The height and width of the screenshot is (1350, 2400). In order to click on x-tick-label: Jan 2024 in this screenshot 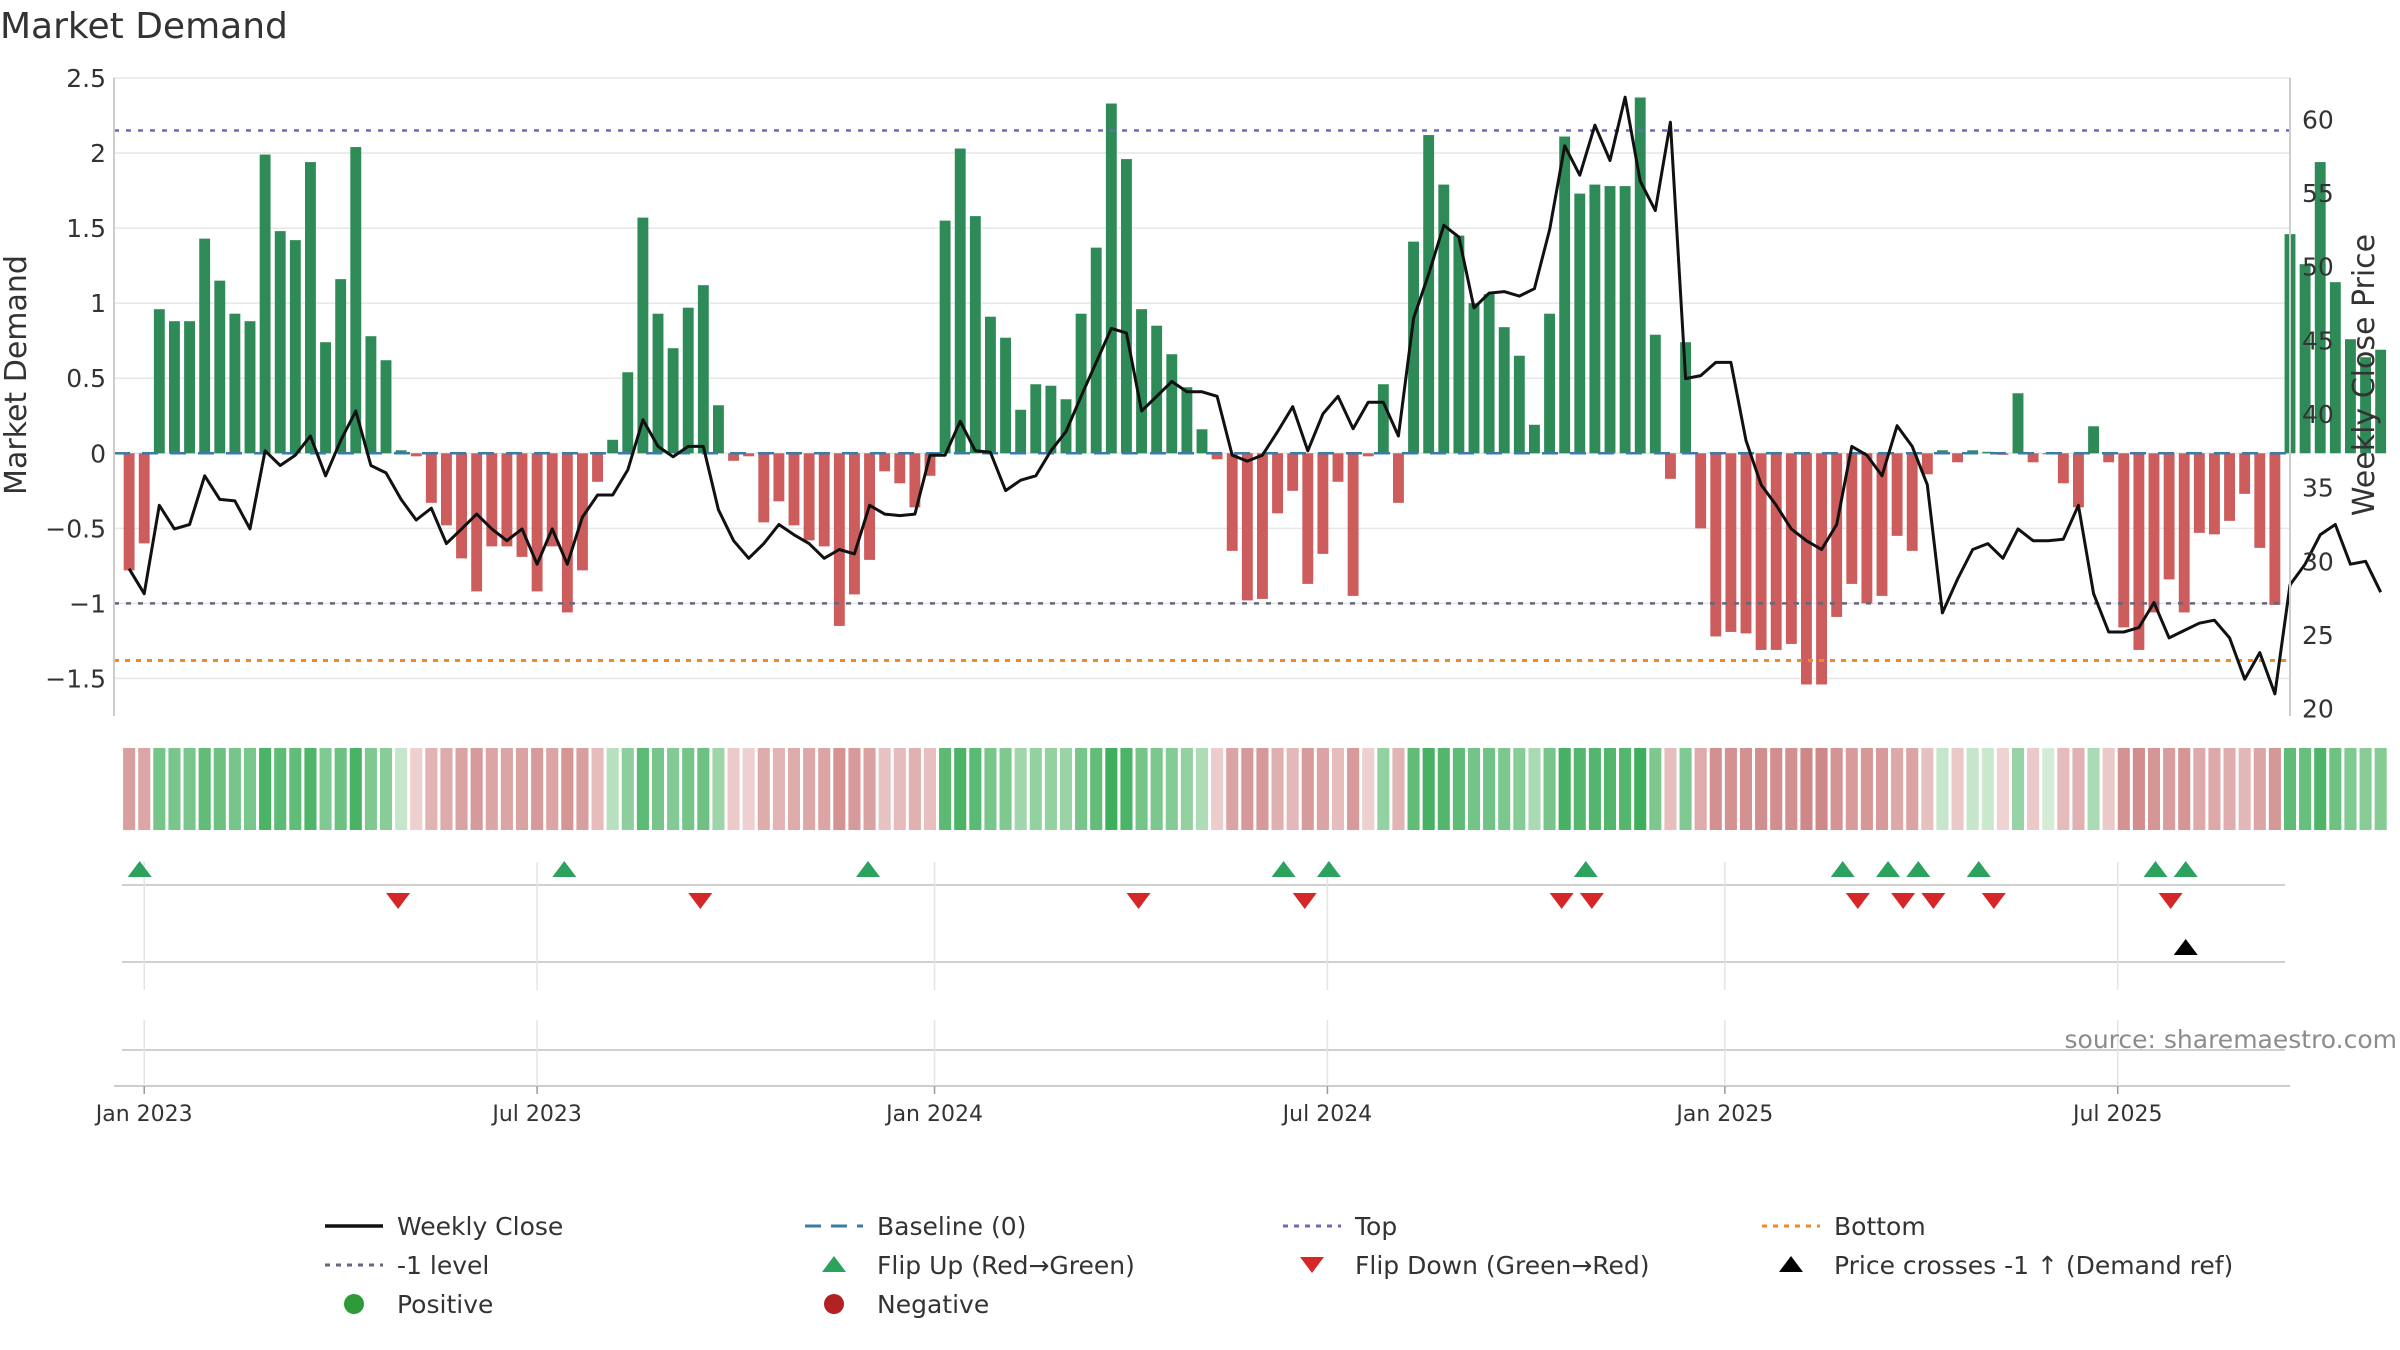, I will do `click(933, 1114)`.